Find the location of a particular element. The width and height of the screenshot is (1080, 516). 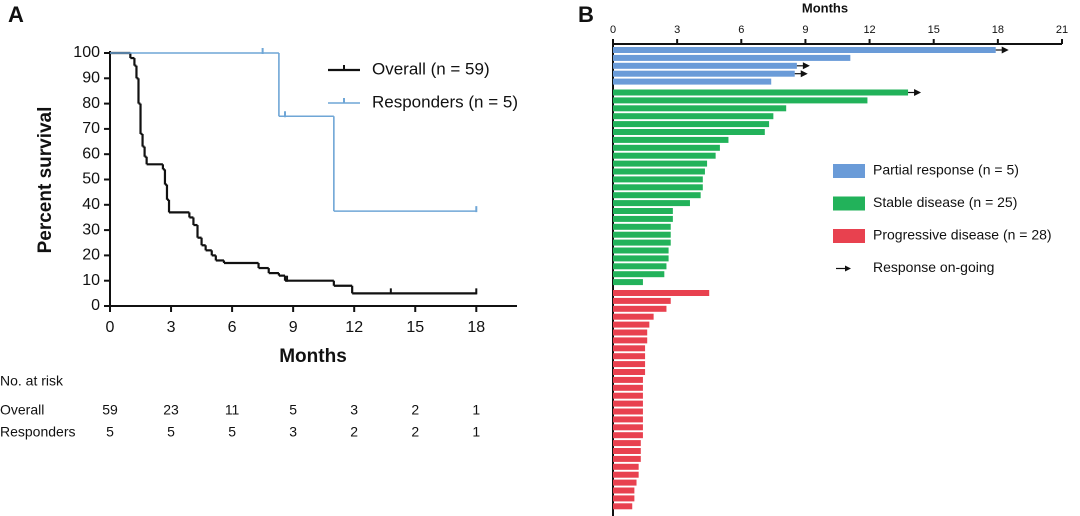

y-tick-label: 50 is located at coordinates (91, 179).